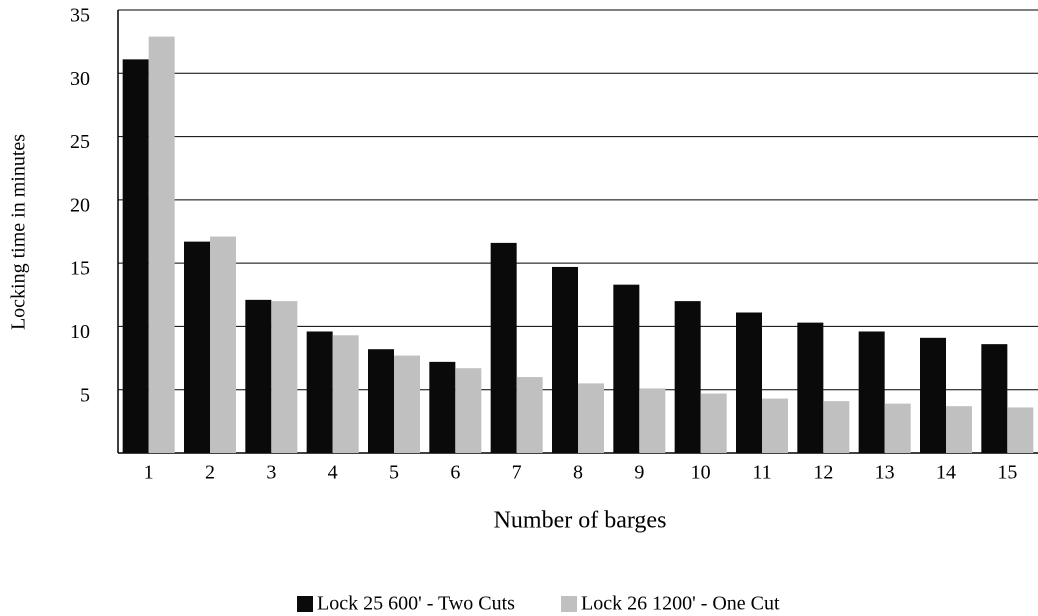  I want to click on legend-label: Lock 25 600' - Two Cuts, so click(416, 604).